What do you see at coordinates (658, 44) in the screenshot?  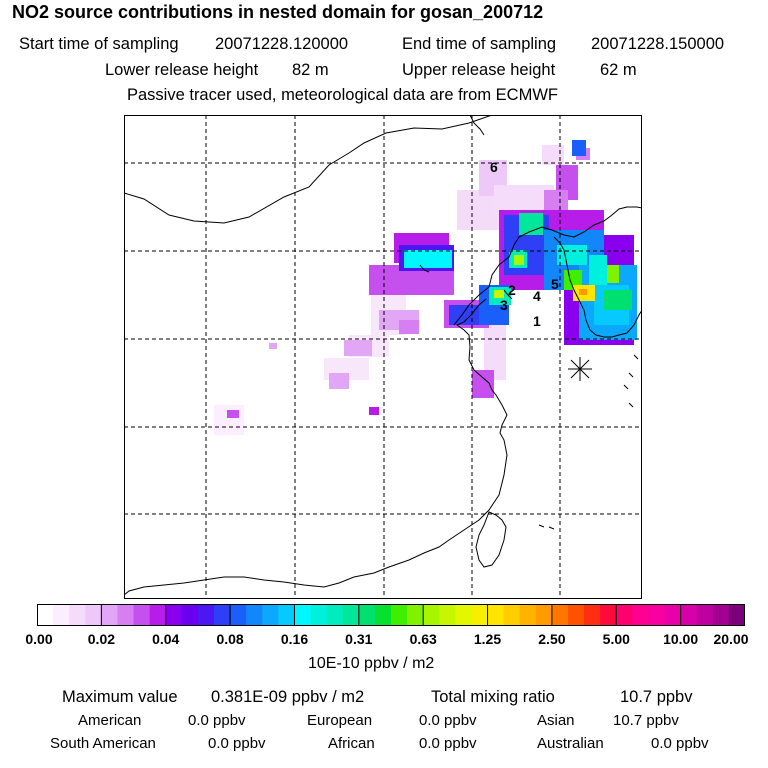 I see `end-time-value: 20071228.150000` at bounding box center [658, 44].